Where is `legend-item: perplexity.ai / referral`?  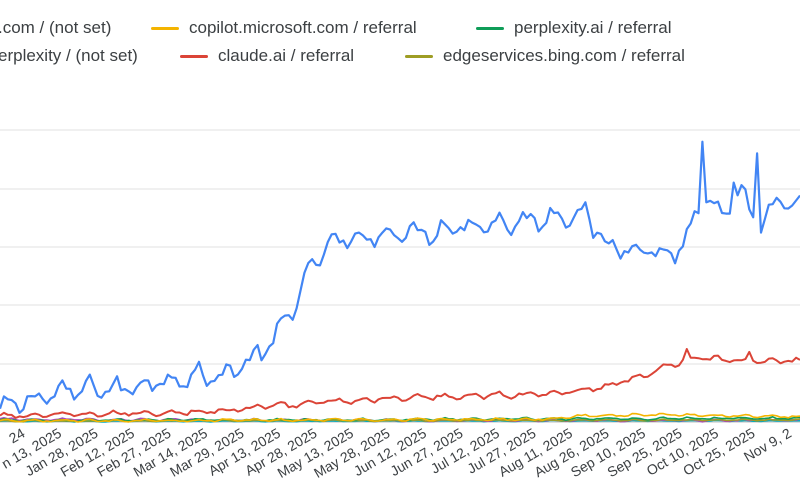
legend-item: perplexity.ai / referral is located at coordinates (573, 28).